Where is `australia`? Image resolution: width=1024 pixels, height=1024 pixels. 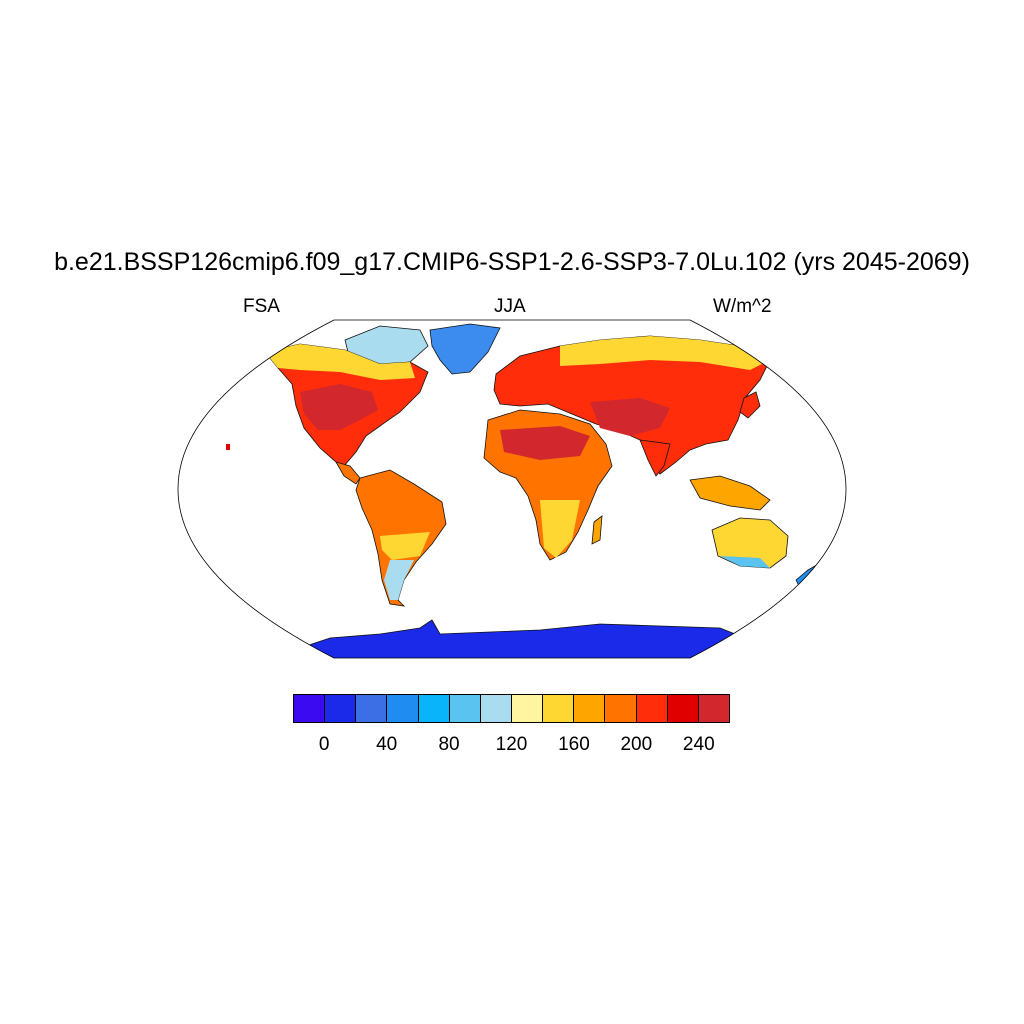
australia is located at coordinates (750, 543).